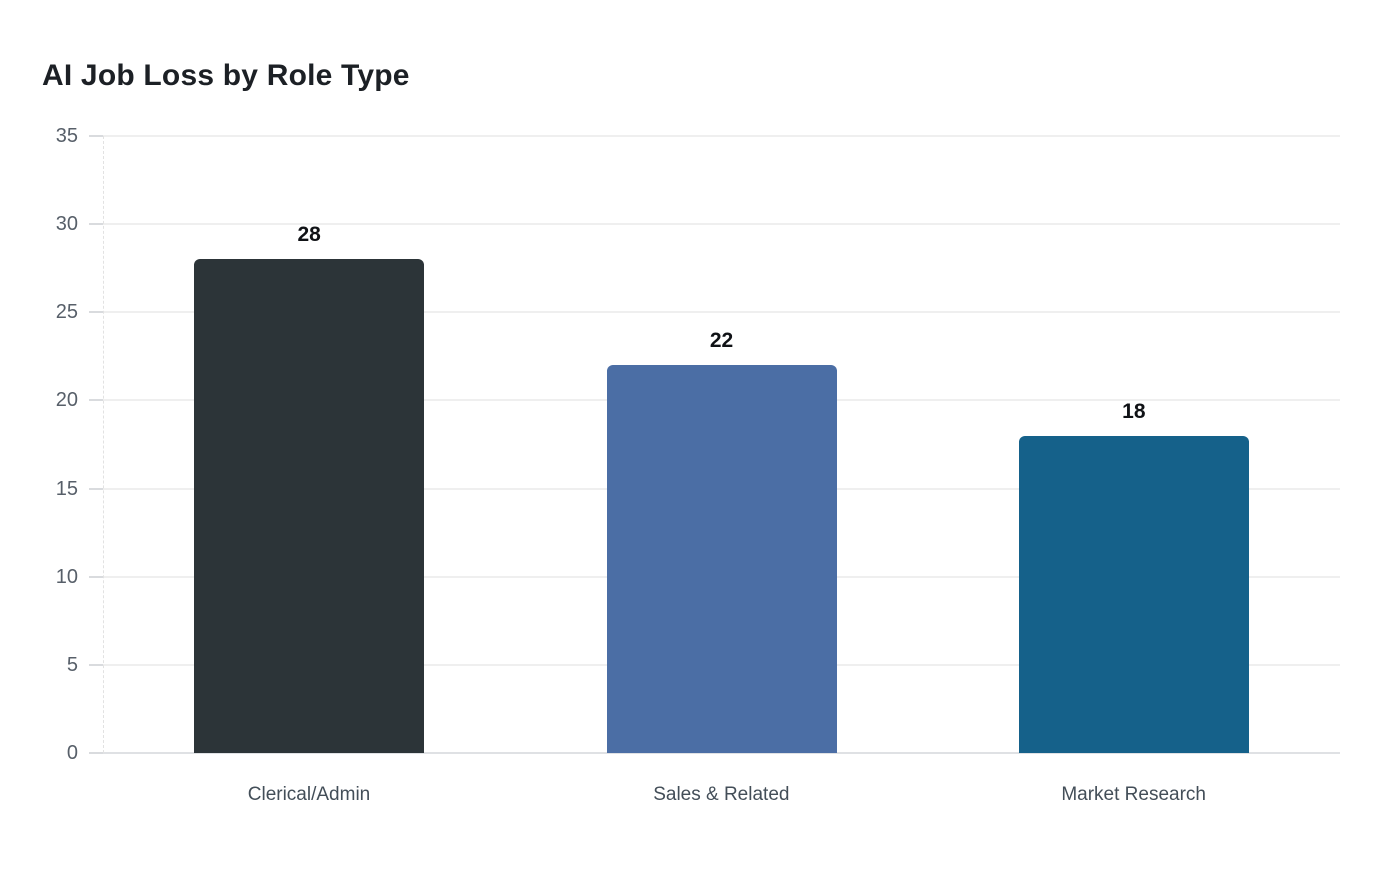 This screenshot has width=1400, height=880. Describe the element at coordinates (226, 75) in the screenshot. I see `chart-title: AI Job Loss by Role Type` at that location.